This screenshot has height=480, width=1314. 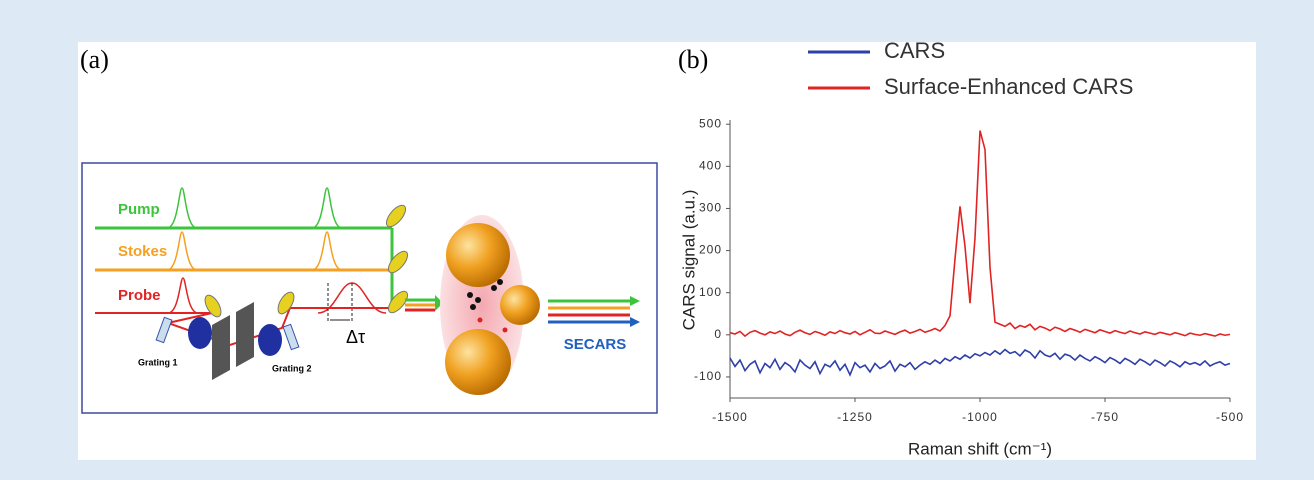 I want to click on grating-label: Grating 1, so click(x=158, y=362).